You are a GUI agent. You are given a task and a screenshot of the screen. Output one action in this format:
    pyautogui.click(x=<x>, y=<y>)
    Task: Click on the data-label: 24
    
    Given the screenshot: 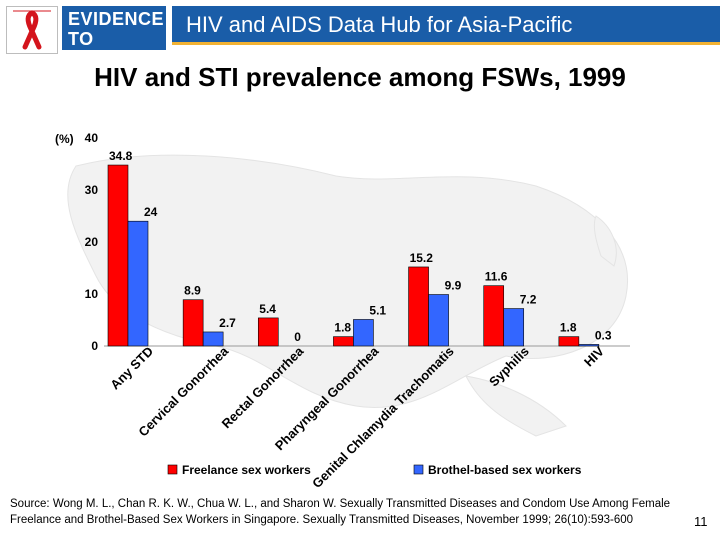 What is the action you would take?
    pyautogui.click(x=151, y=212)
    